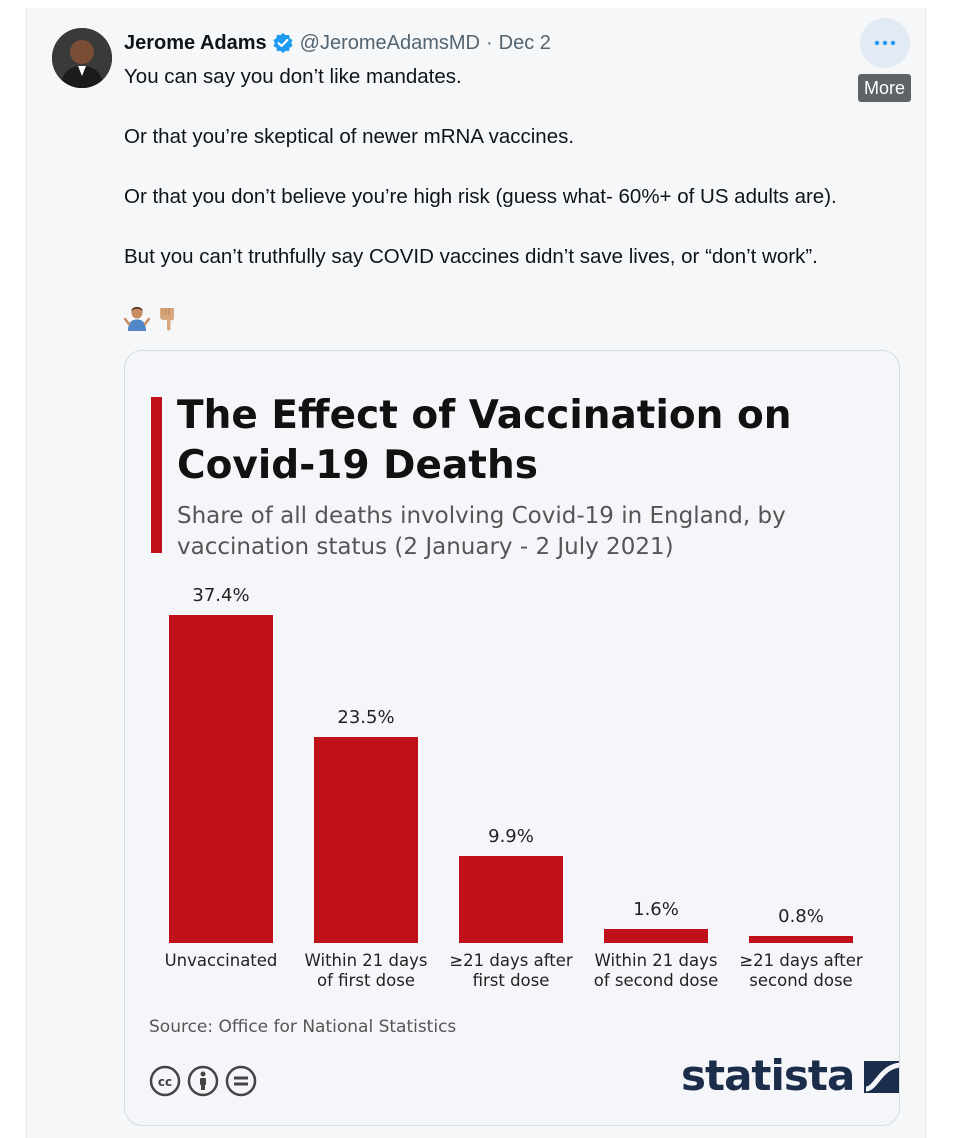  Describe the element at coordinates (885, 88) in the screenshot. I see `more-tooltip: More` at that location.